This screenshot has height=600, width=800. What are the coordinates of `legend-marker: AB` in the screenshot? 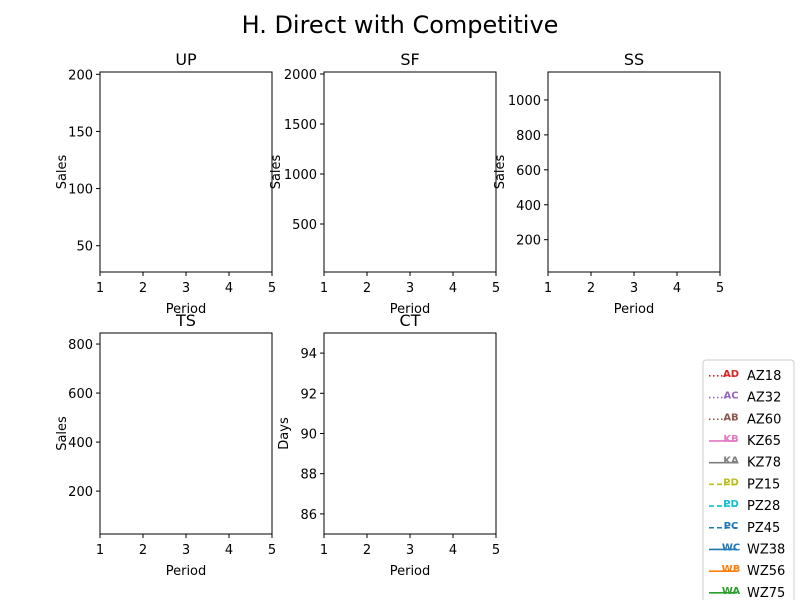 It's located at (730, 417).